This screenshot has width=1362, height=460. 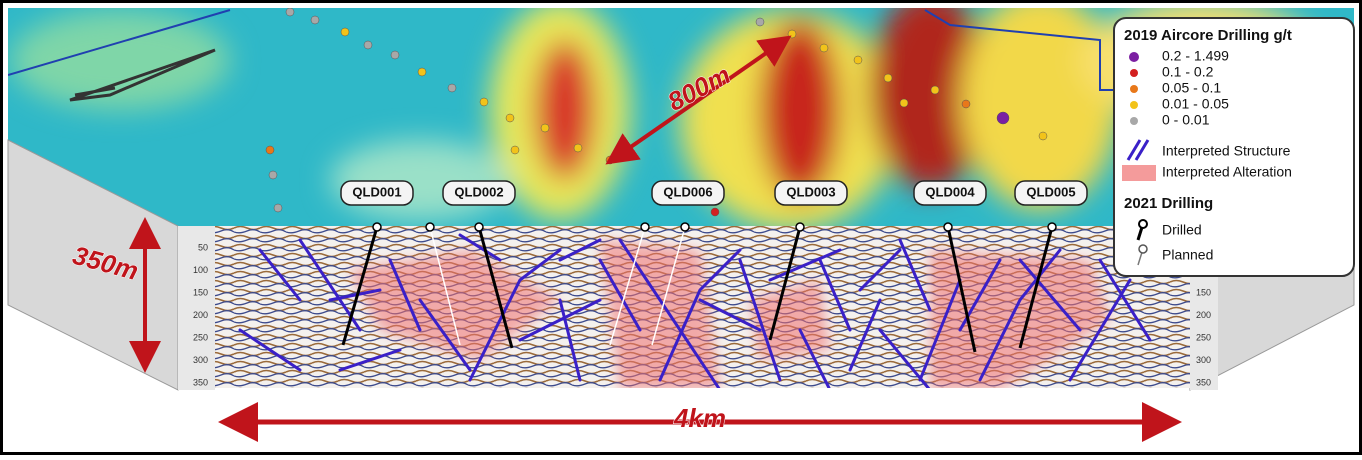 What do you see at coordinates (1227, 172) in the screenshot?
I see `legend-alteration: Interpreted Alteration` at bounding box center [1227, 172].